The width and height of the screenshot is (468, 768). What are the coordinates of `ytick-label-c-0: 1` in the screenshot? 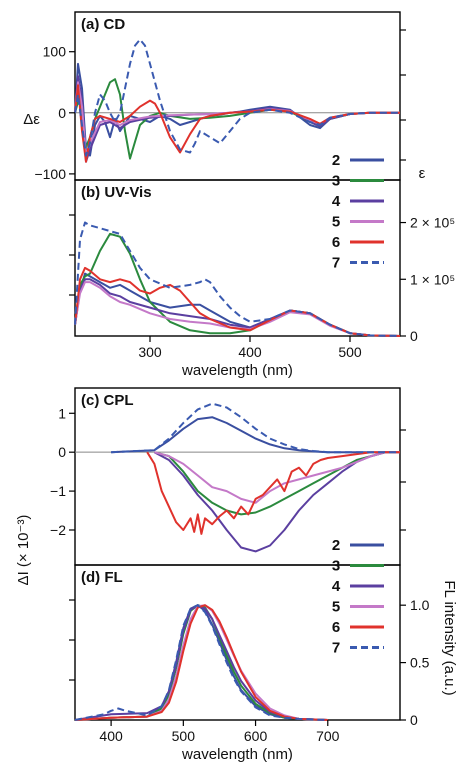 It's located at (62, 413).